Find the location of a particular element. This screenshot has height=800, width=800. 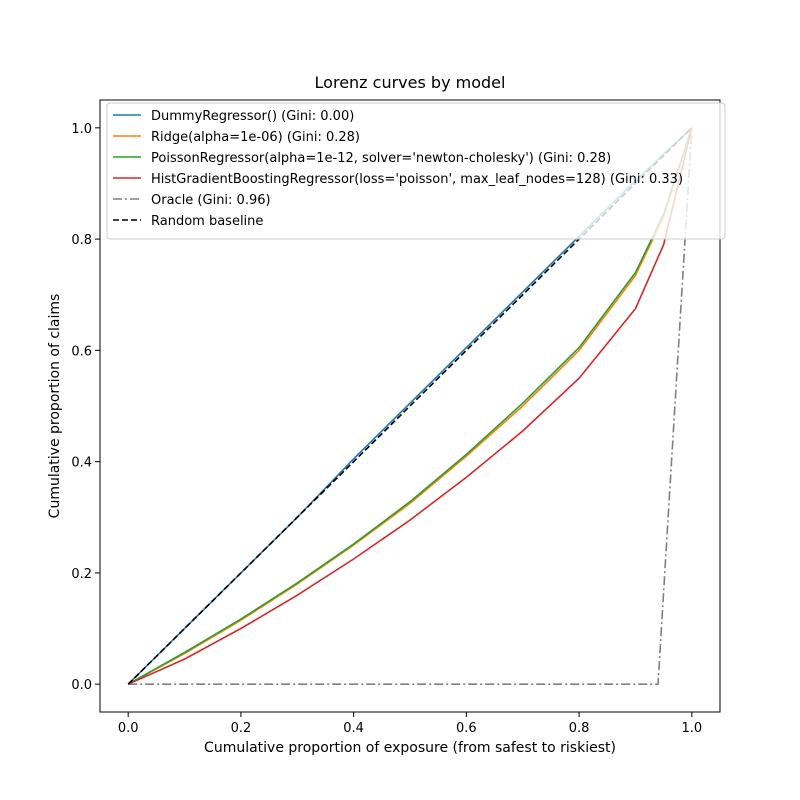

x-axis-ticks: 0.0 0.2 0.4 0.6 0.8 1.0 is located at coordinates (410, 724).